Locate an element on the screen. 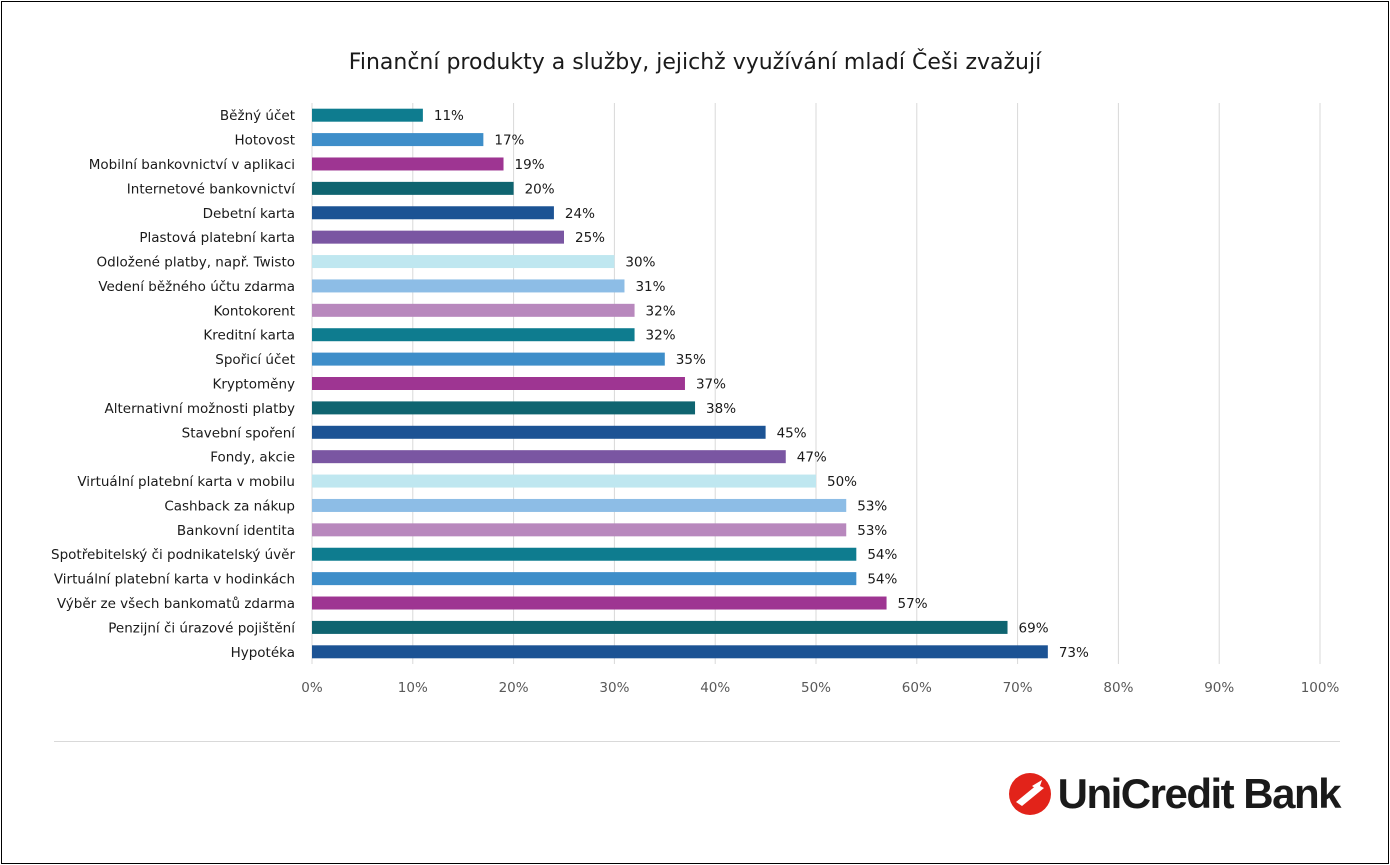  data-label: 30% is located at coordinates (640, 263).